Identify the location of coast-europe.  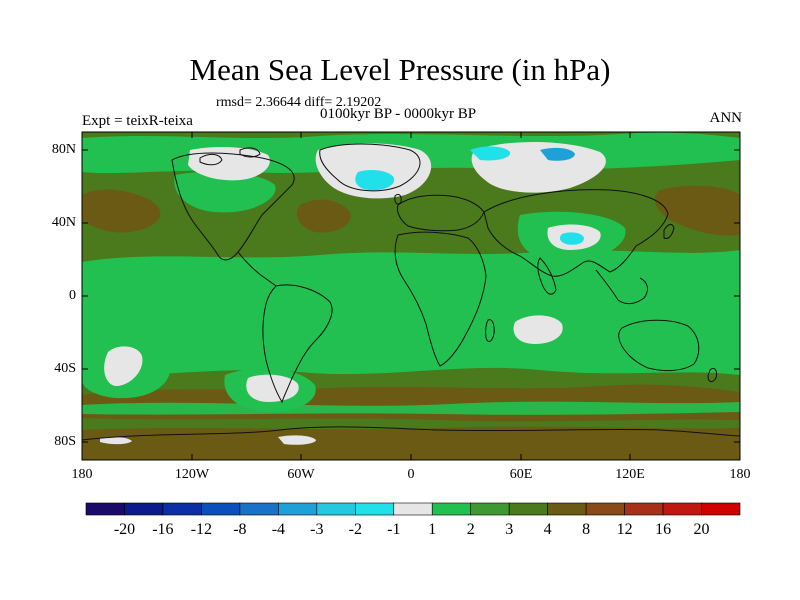
(441, 213).